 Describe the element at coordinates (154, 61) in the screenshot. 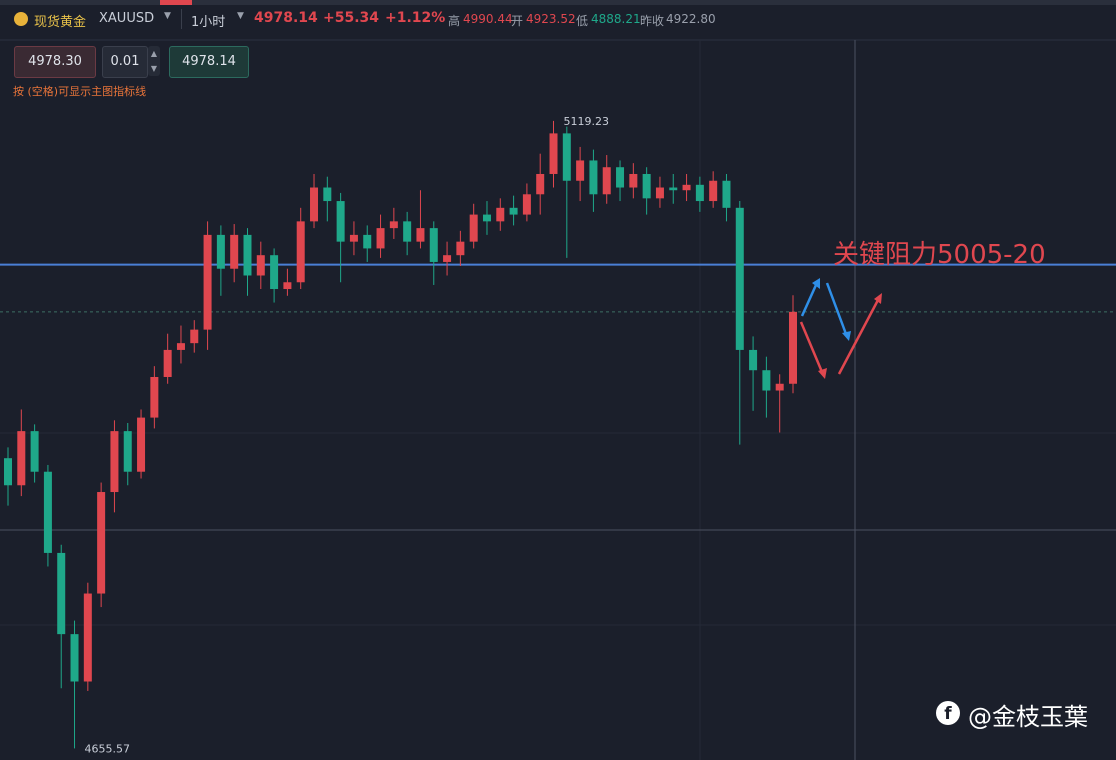

I see `lots-stepper: ▲ ▼` at that location.